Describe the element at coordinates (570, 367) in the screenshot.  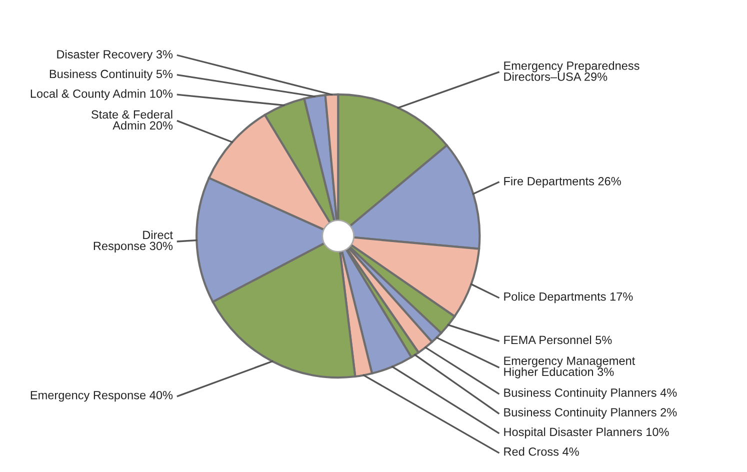
I see `slice-label: Emergency Management Higher Education 3%` at that location.